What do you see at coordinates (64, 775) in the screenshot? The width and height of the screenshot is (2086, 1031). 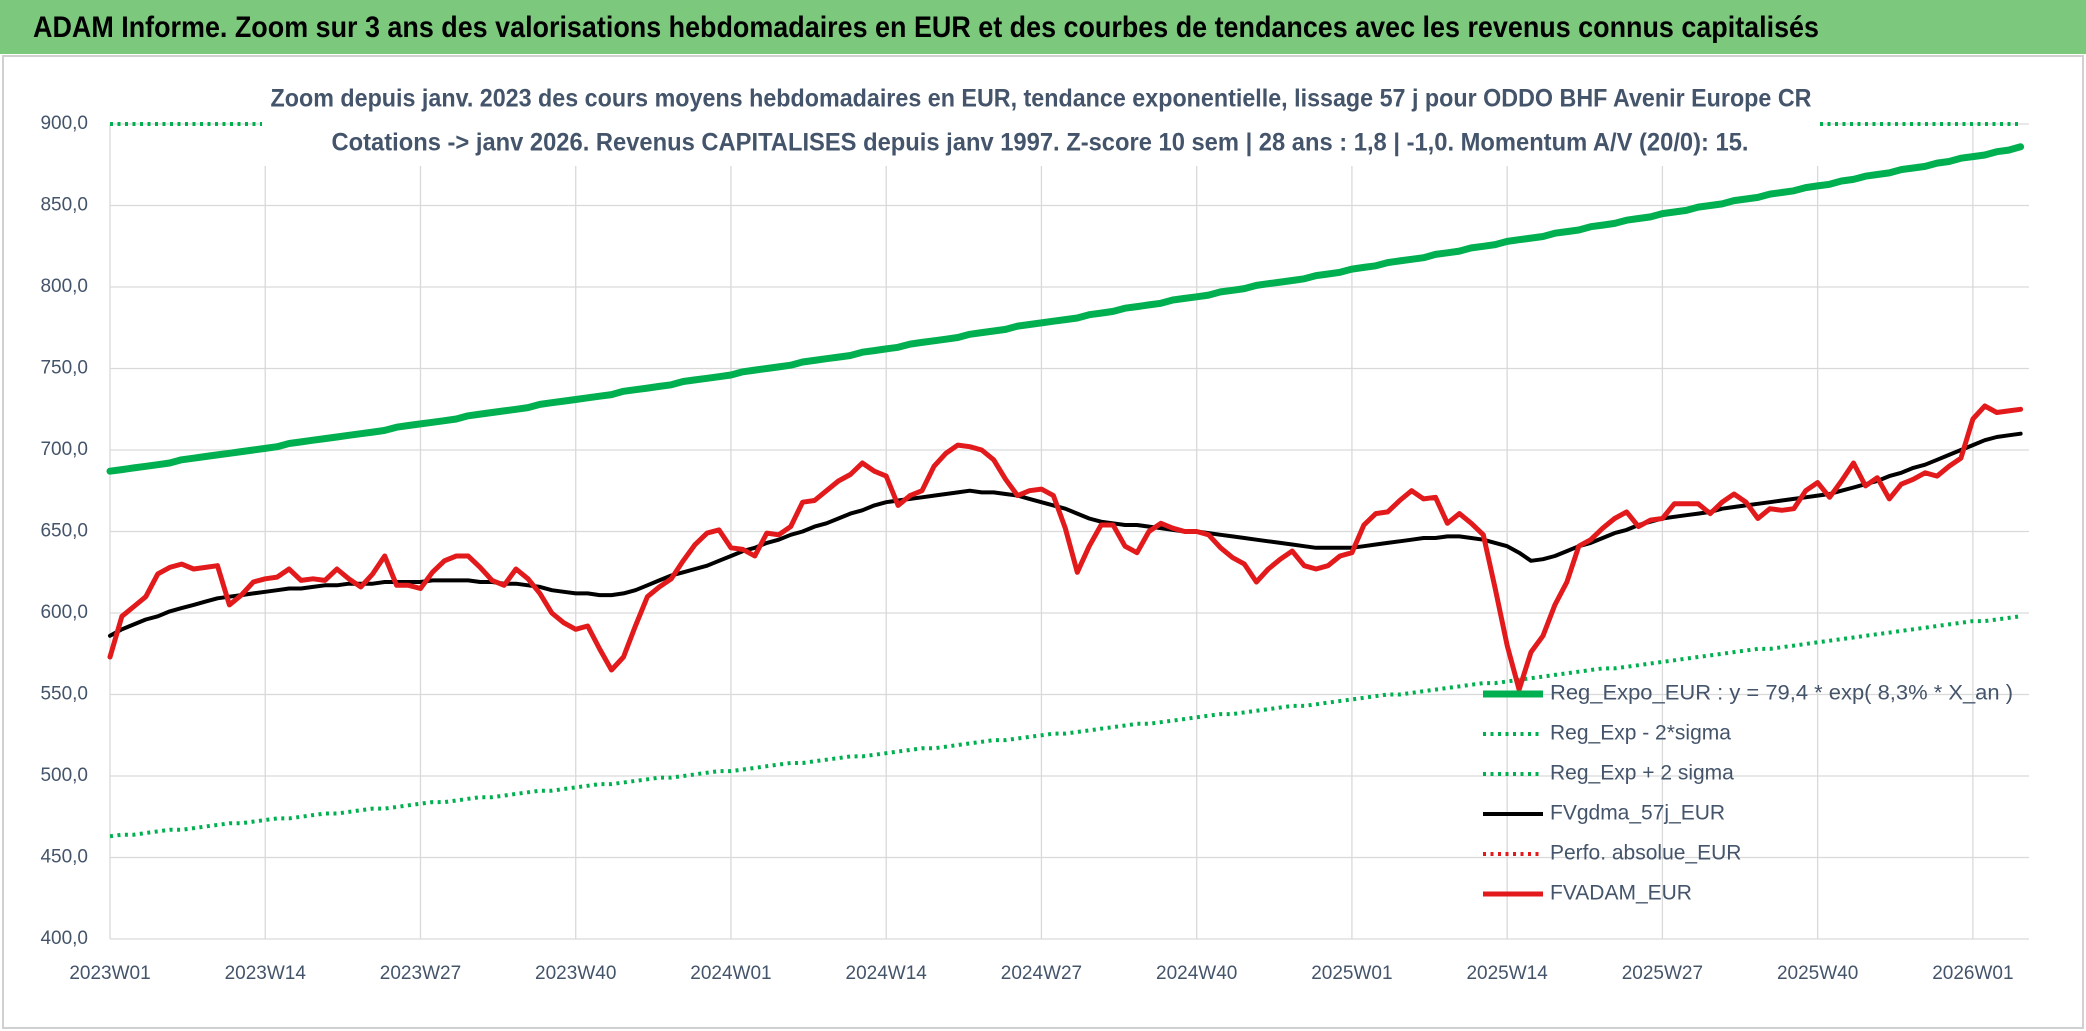 I see `y-tick-label: 500,0` at bounding box center [64, 775].